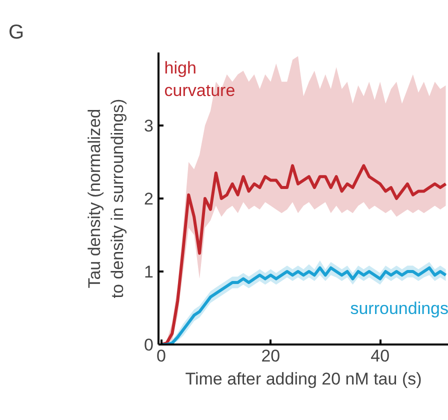 The width and height of the screenshot is (448, 420). What do you see at coordinates (380, 356) in the screenshot?
I see `x-tick-label: 40` at bounding box center [380, 356].